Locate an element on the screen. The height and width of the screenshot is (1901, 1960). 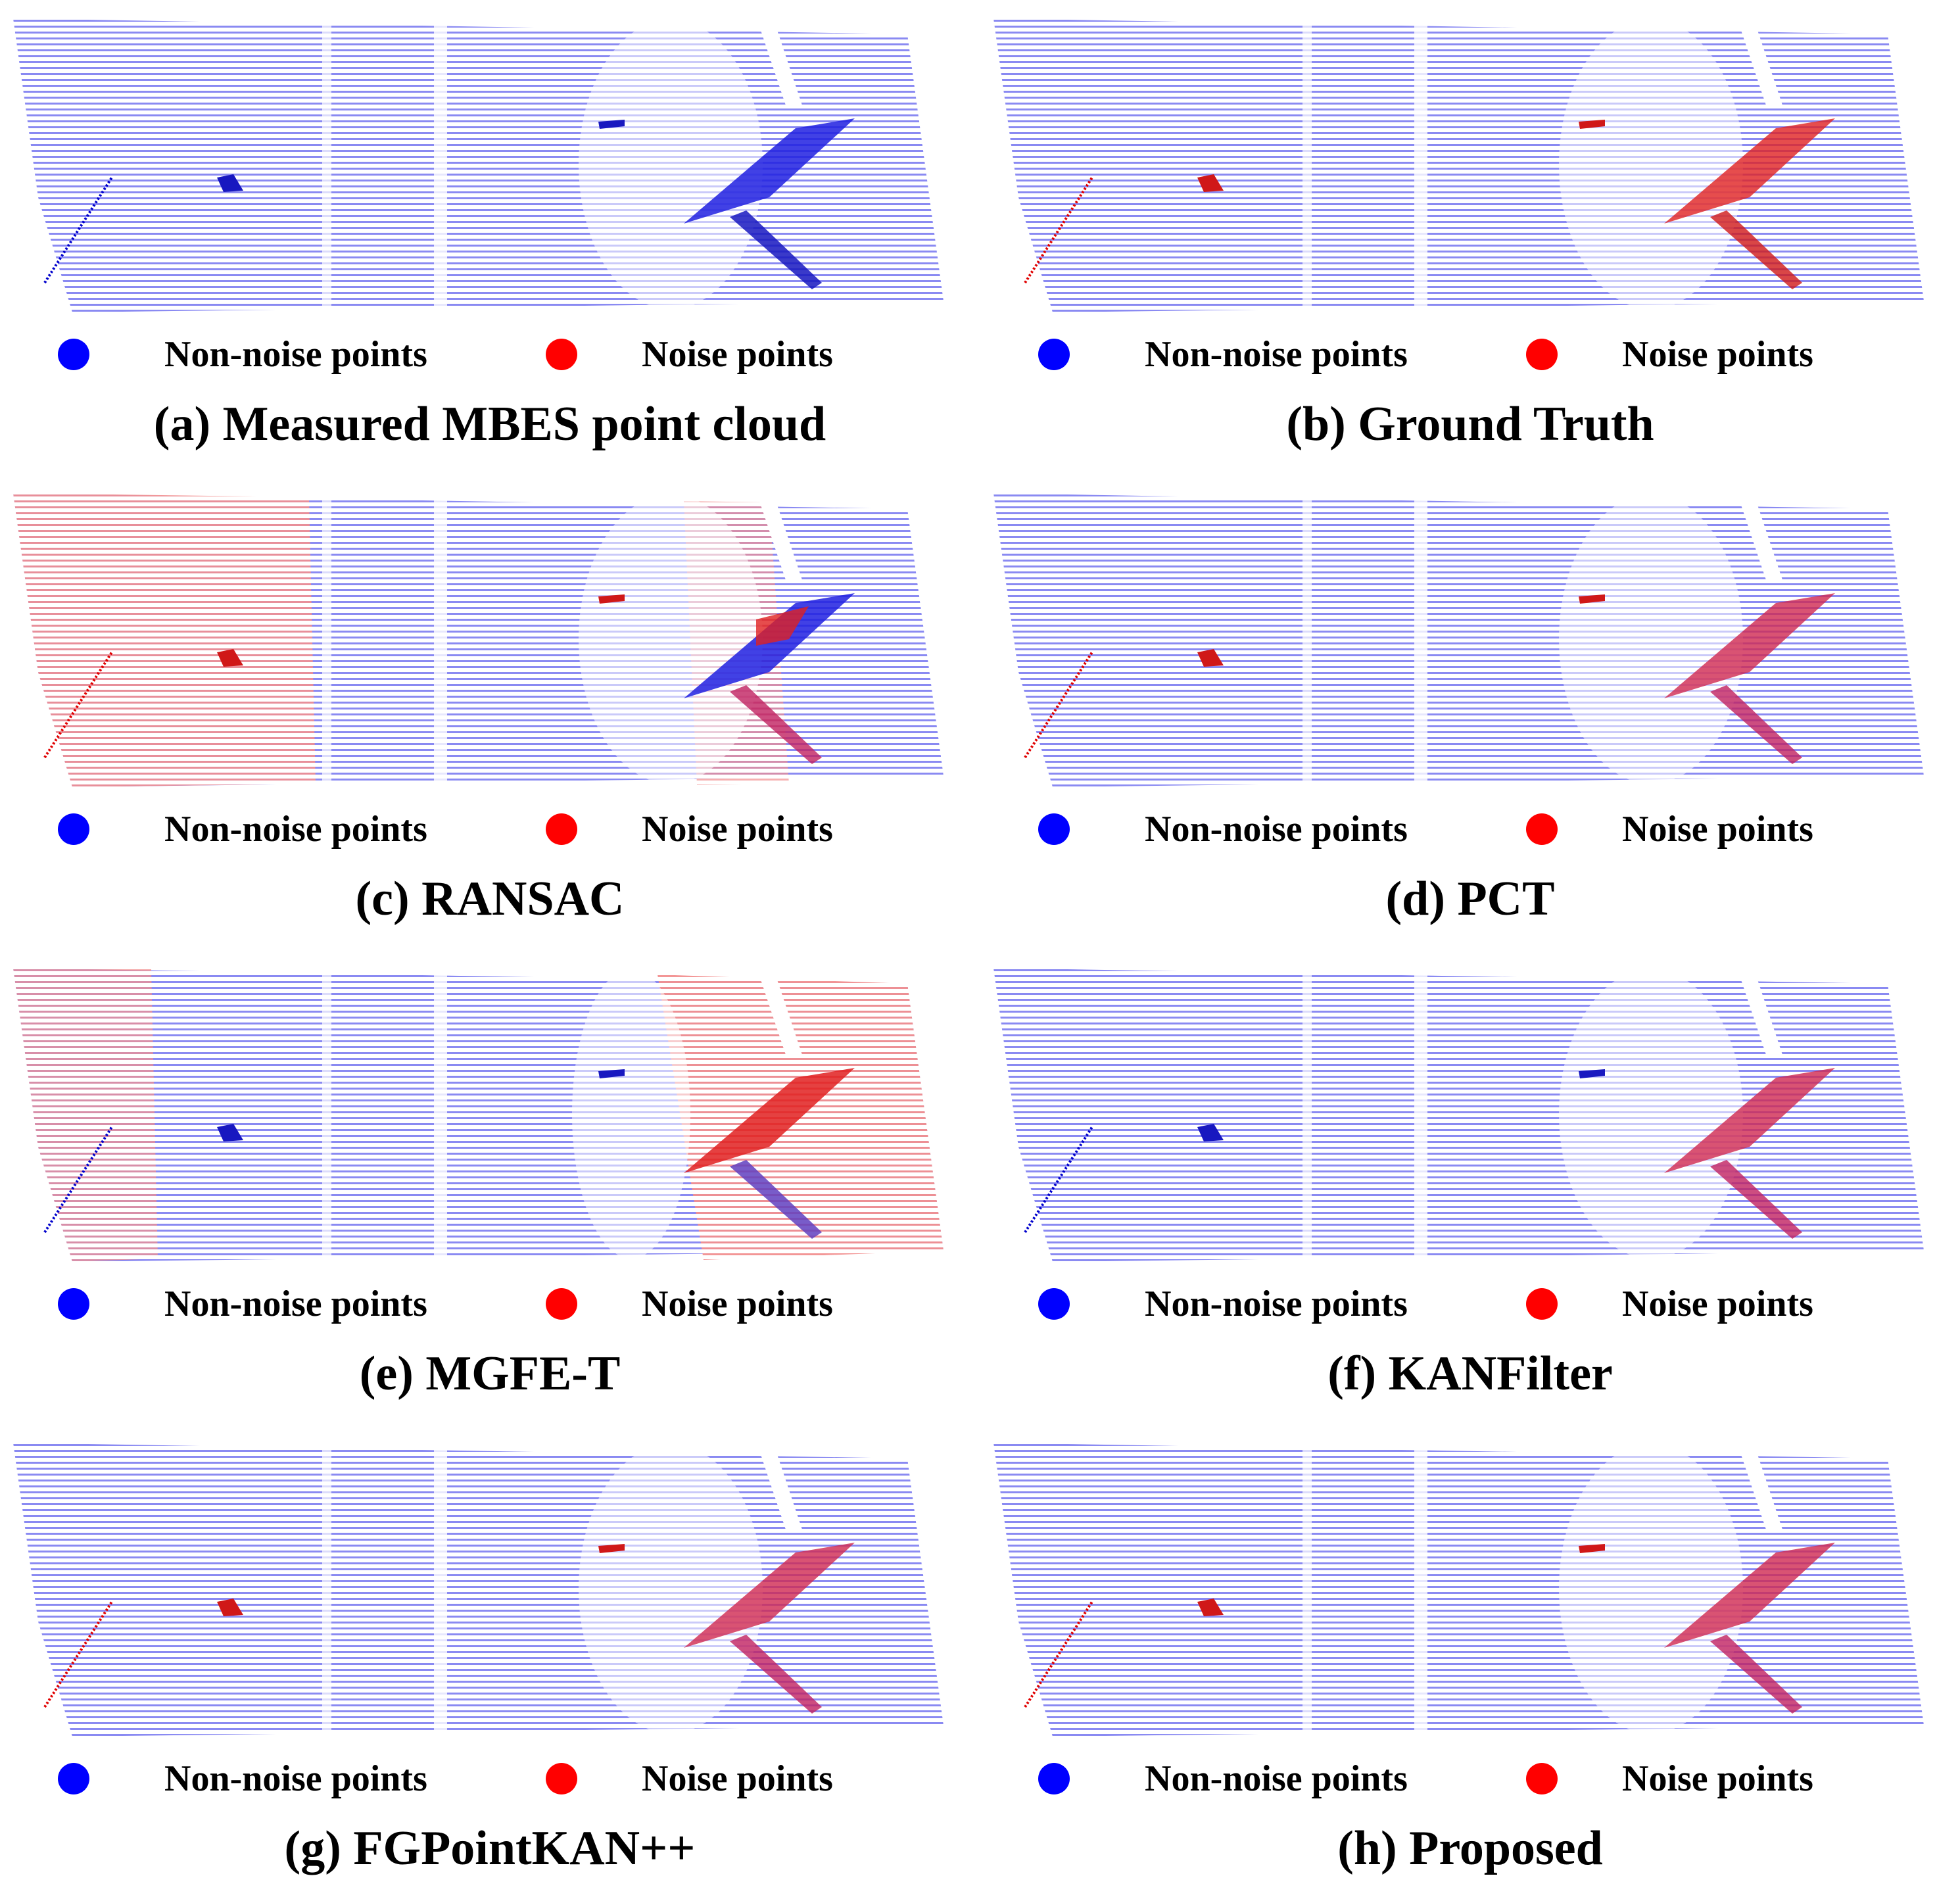
panel-d: Non-noise points Noise points (d) PCT is located at coordinates (1470, 712).